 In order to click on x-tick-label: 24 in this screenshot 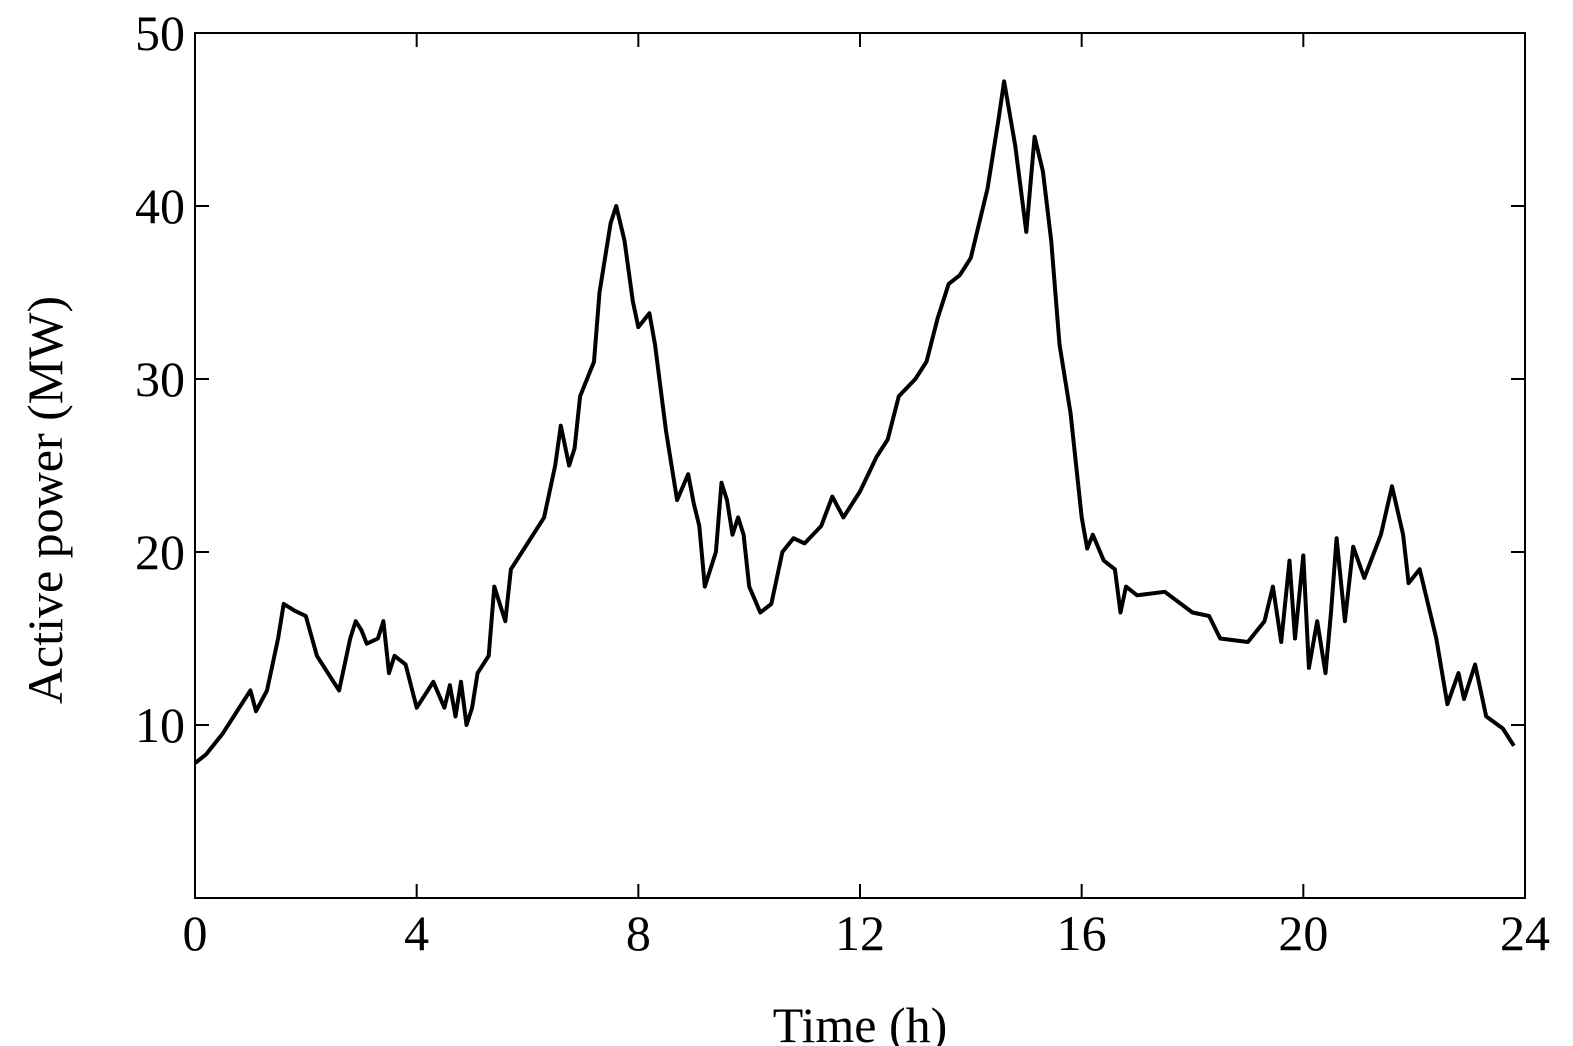, I will do `click(1525, 933)`.